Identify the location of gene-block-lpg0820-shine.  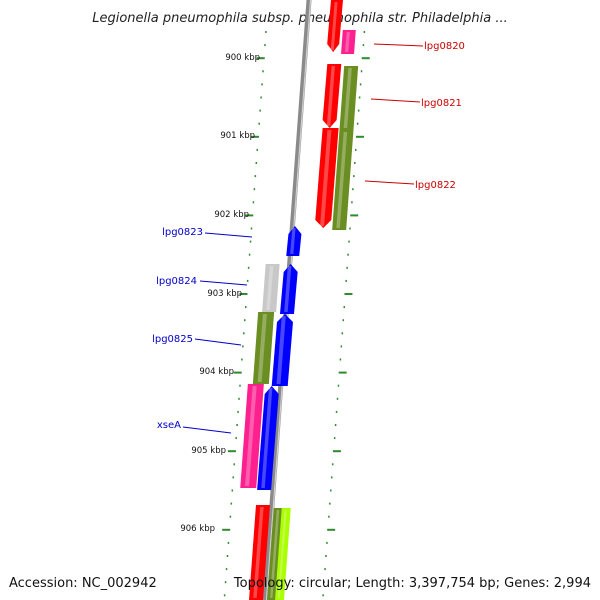
(347, 42).